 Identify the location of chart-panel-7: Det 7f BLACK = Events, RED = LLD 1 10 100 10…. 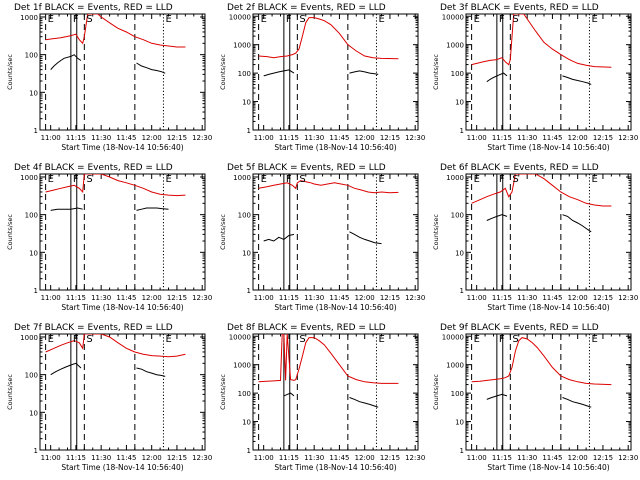
(109, 397).